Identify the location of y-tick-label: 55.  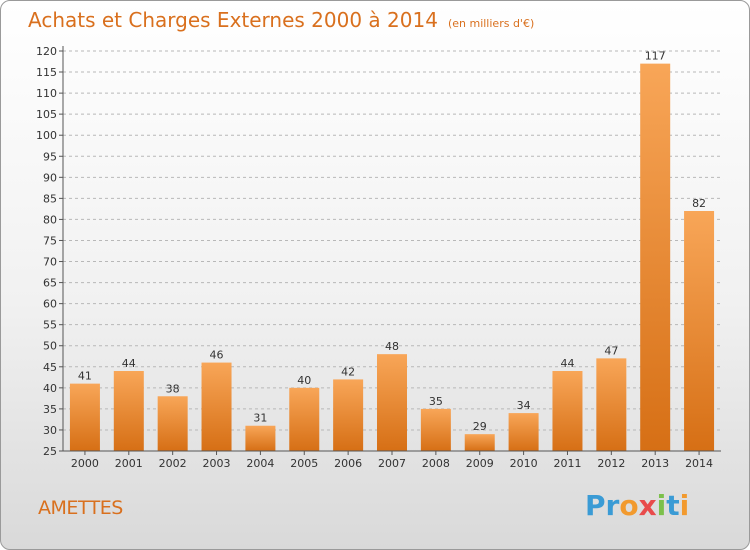
(50, 325).